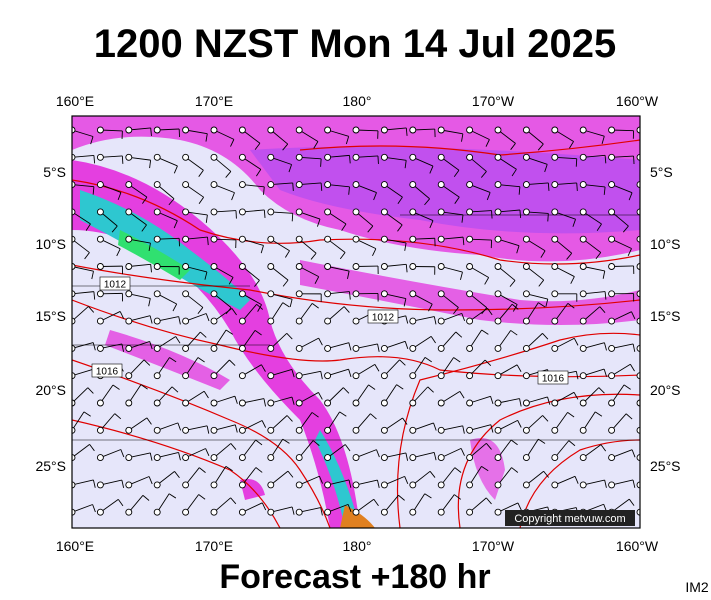 Image resolution: width=711 pixels, height=600 pixels. What do you see at coordinates (665, 390) in the screenshot?
I see `lat-label-right: 20°S` at bounding box center [665, 390].